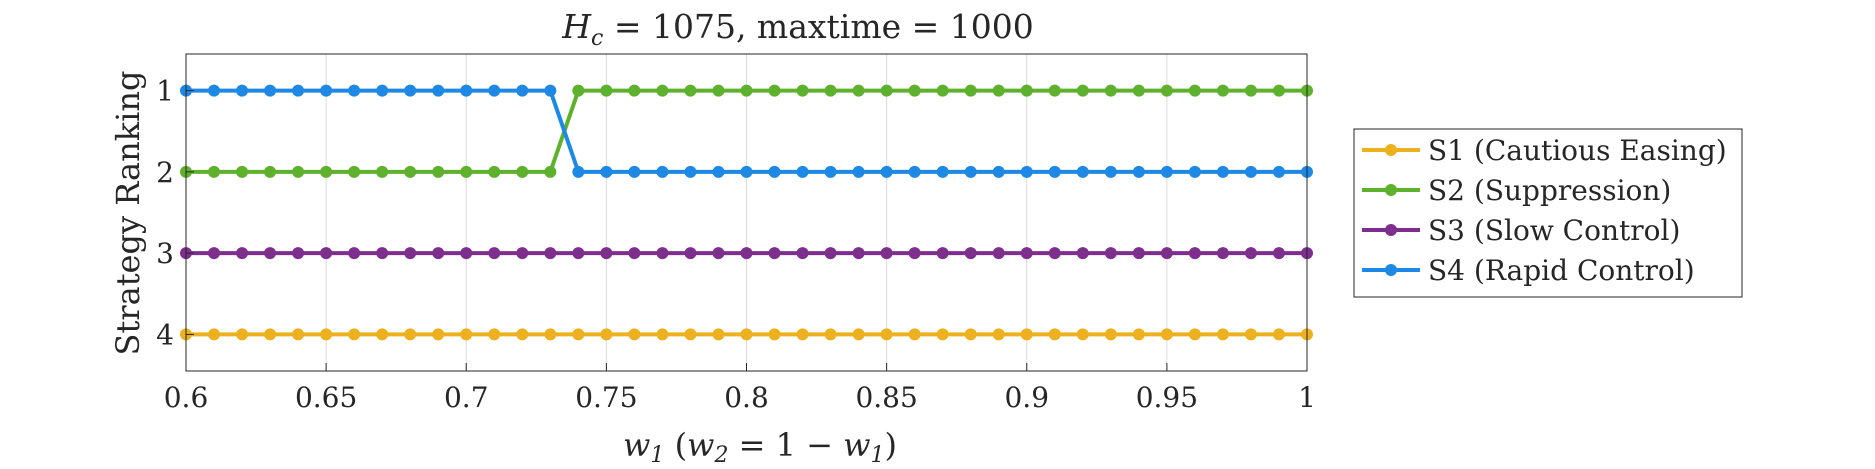 The image size is (1875, 469). Describe the element at coordinates (1516, 190) in the screenshot. I see `legend-item-s2: S2 (Suppression)` at that location.